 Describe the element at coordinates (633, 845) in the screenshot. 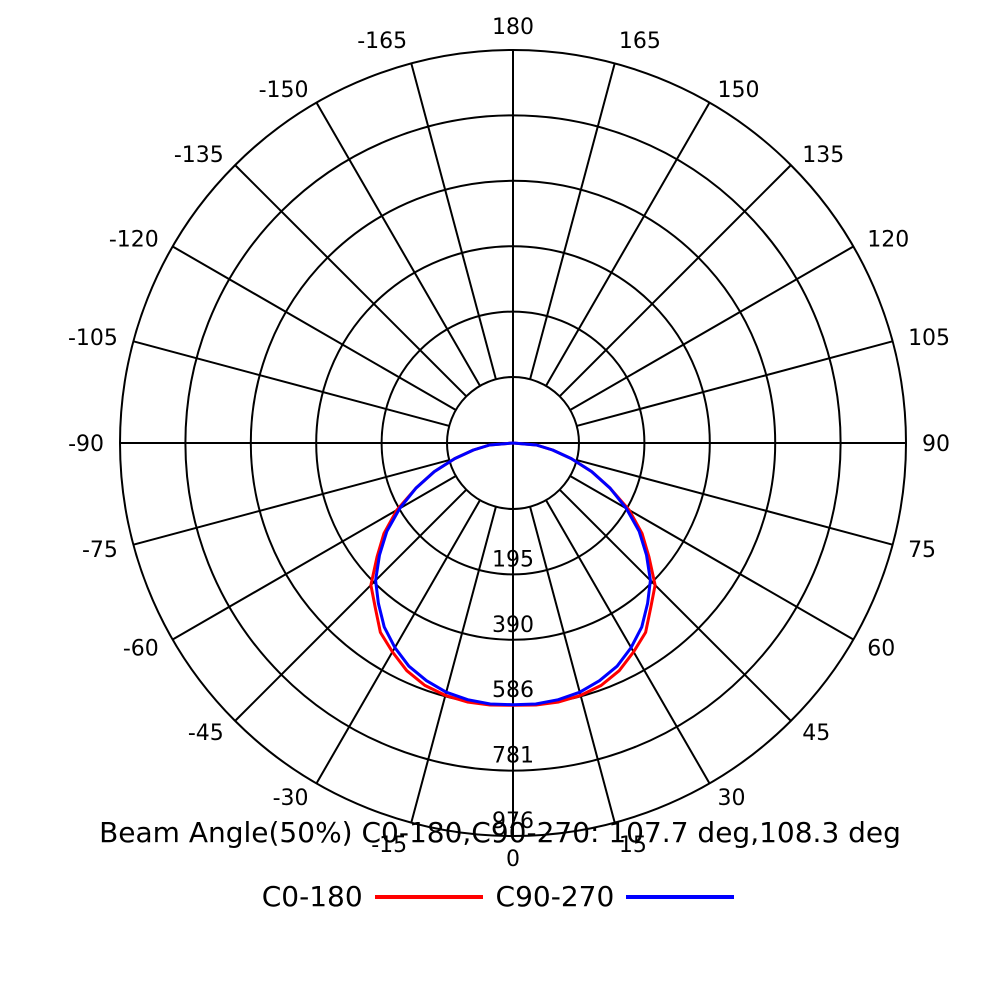

I see `angle-label-15: 15` at that location.